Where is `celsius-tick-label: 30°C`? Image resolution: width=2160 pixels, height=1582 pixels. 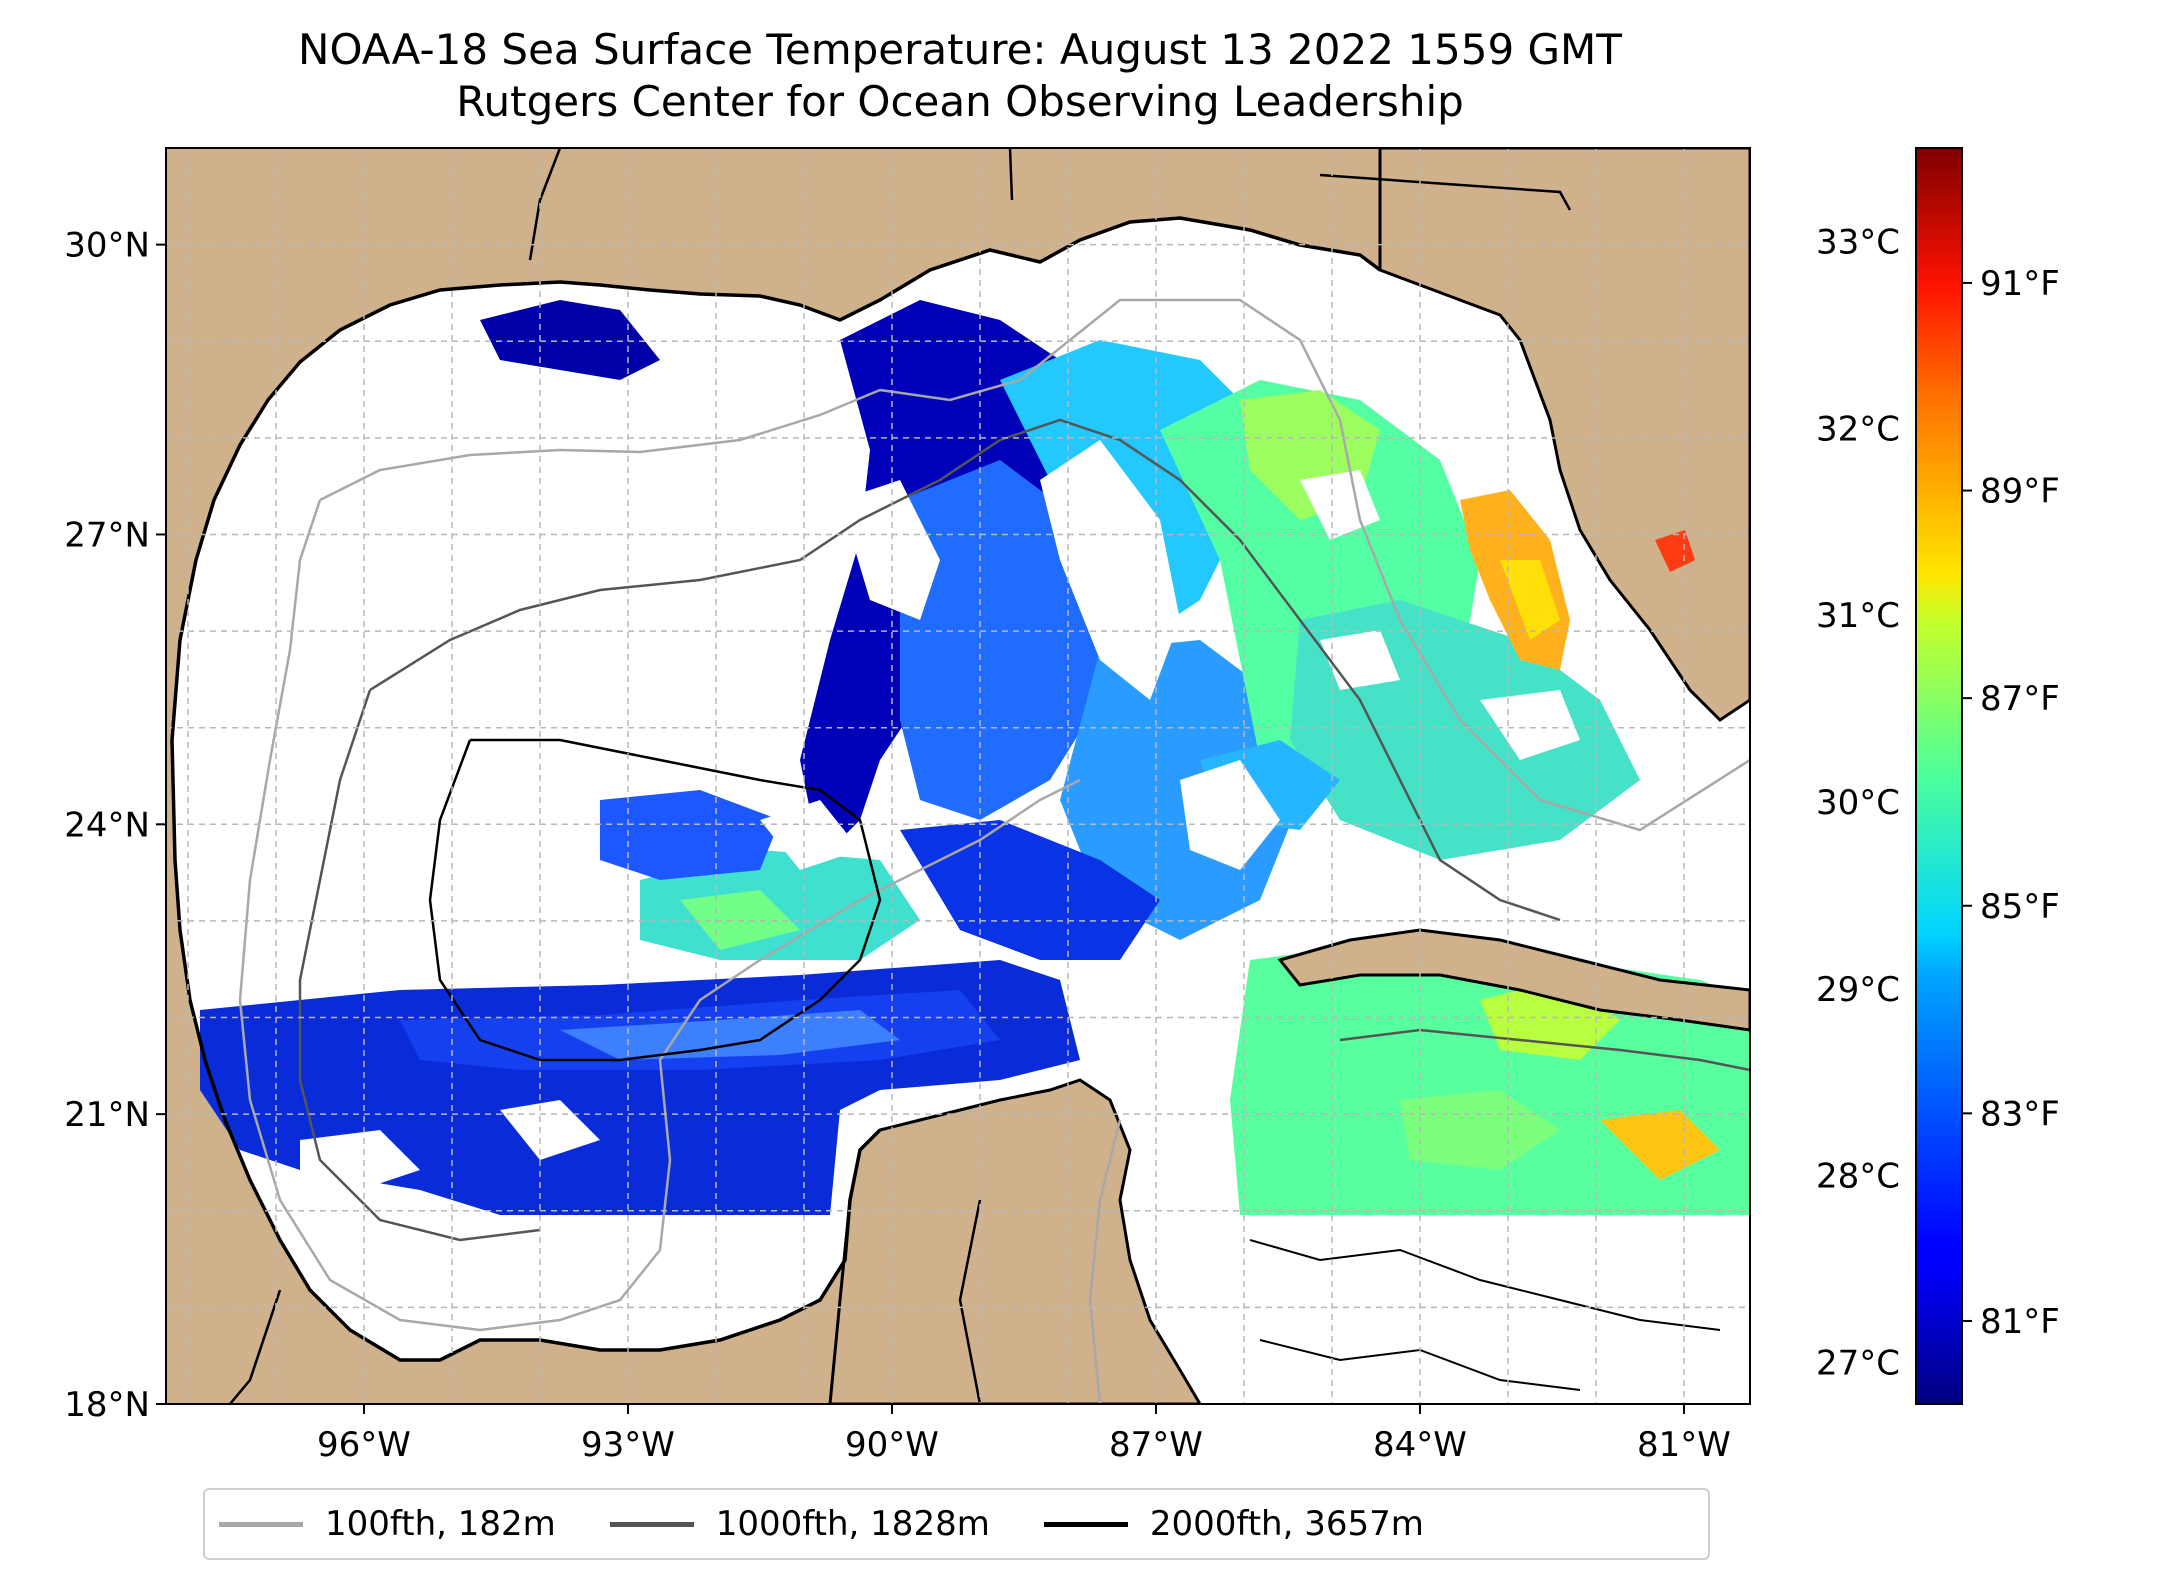
celsius-tick-label: 30°C is located at coordinates (1858, 803).